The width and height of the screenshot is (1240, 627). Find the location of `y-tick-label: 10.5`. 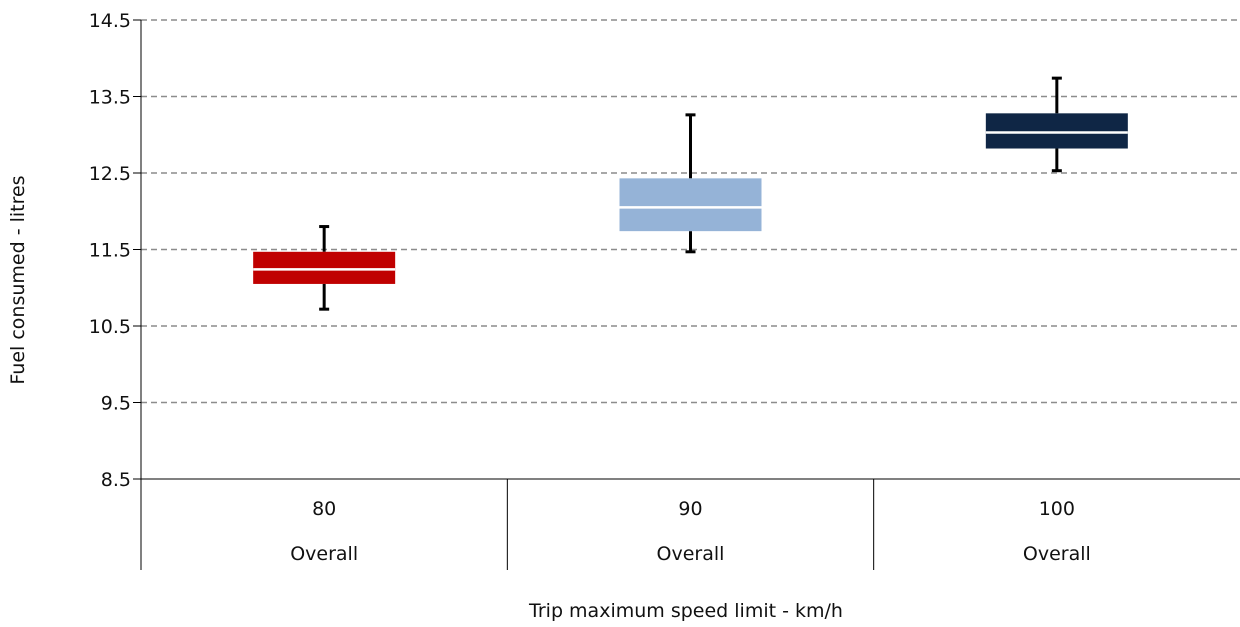

y-tick-label: 10.5 is located at coordinates (110, 327).